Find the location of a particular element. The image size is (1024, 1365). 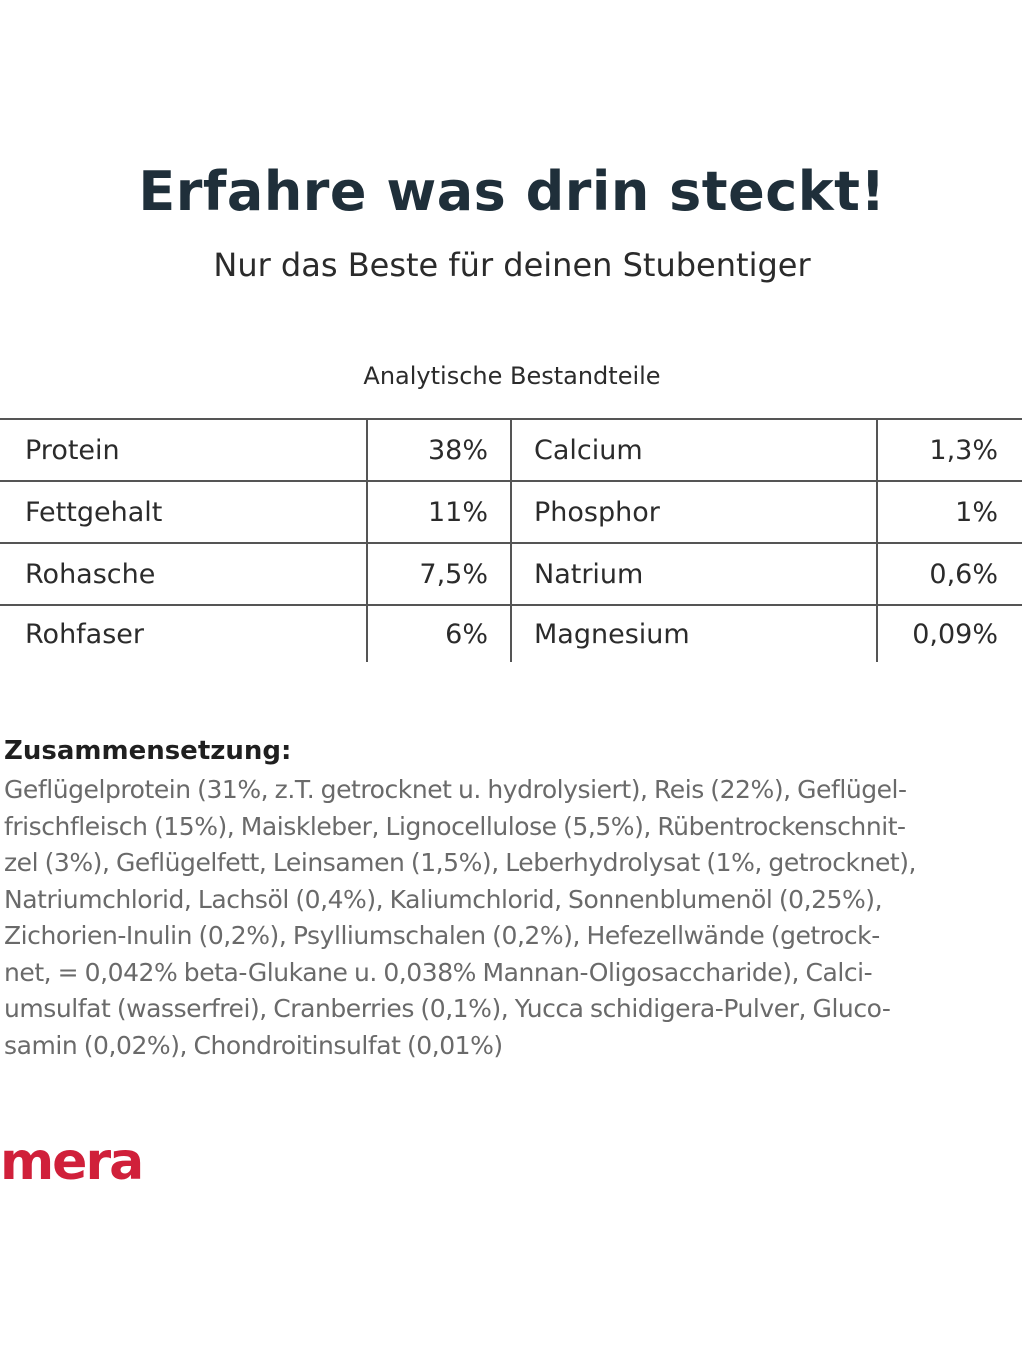

nutrient-name: Phosphor is located at coordinates (693, 511).